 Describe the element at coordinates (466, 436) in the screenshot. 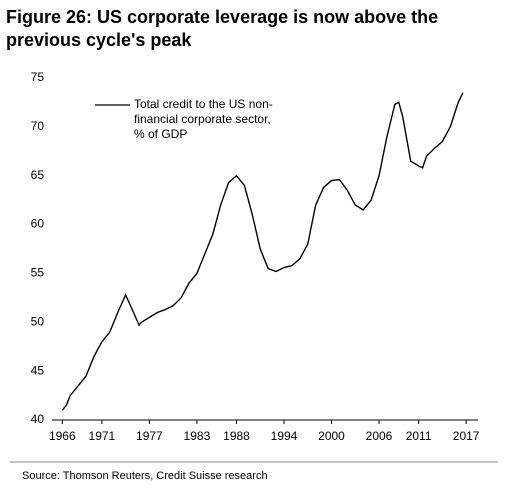

I see `x-tick-label: 2017` at that location.